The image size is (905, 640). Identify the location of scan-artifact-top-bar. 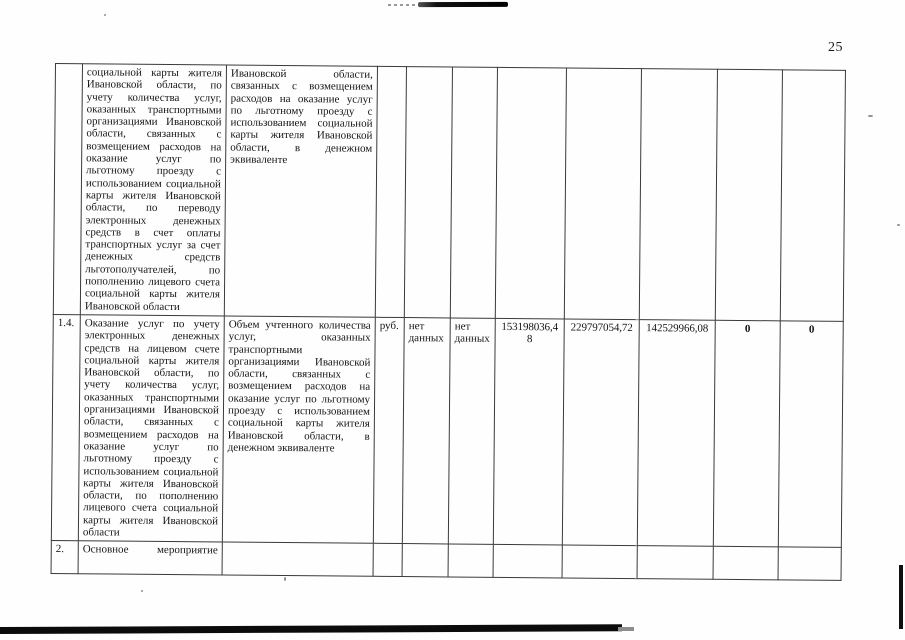
(463, 4).